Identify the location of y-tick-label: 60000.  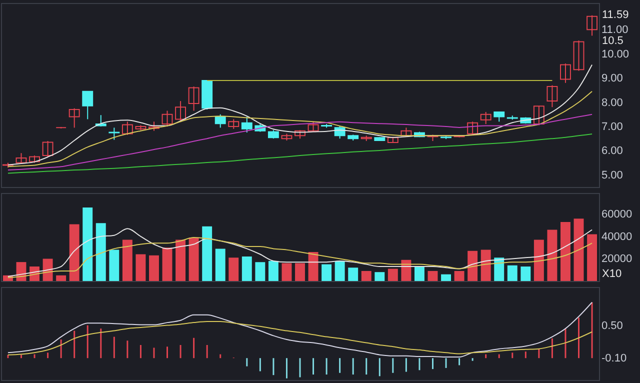
(617, 214).